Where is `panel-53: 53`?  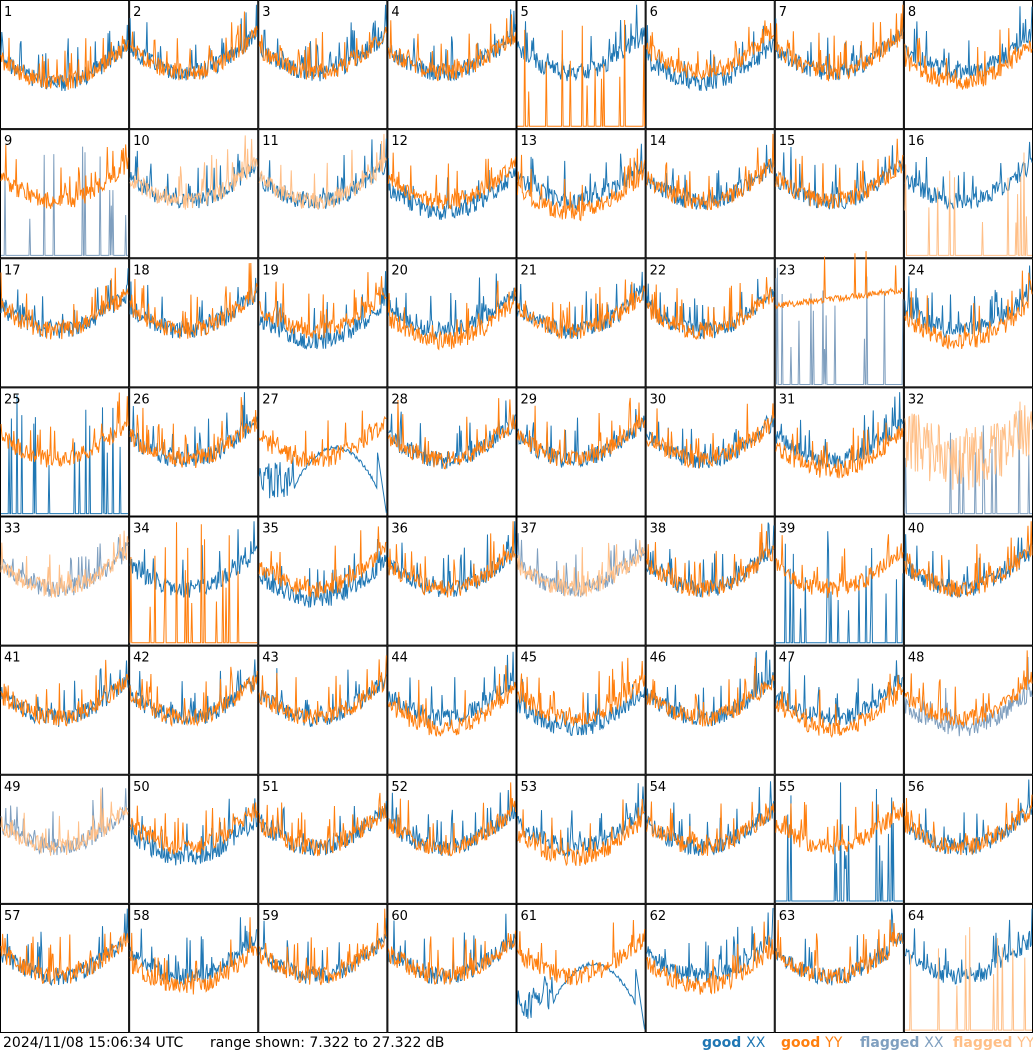
panel-53: 53 is located at coordinates (581, 839).